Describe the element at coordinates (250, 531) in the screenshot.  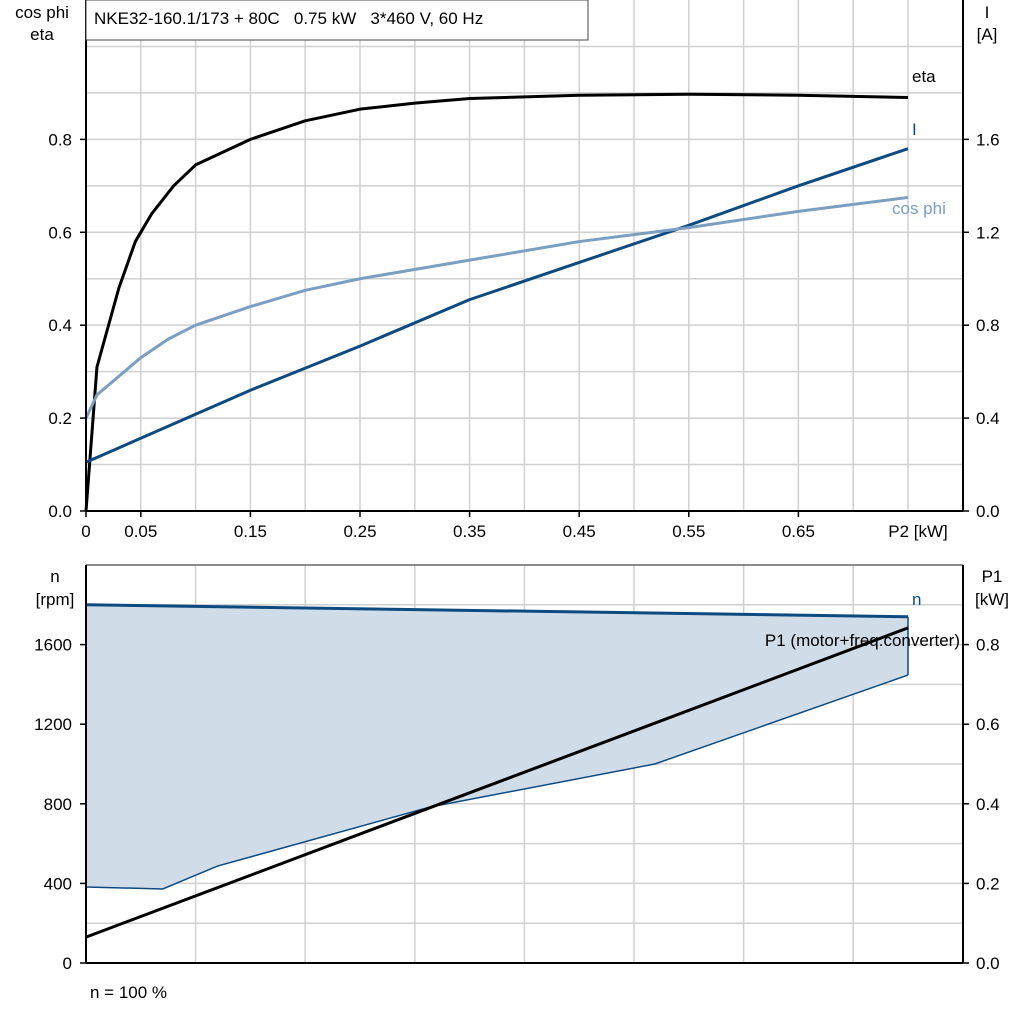
I see `x-tick-label: 0.15` at that location.